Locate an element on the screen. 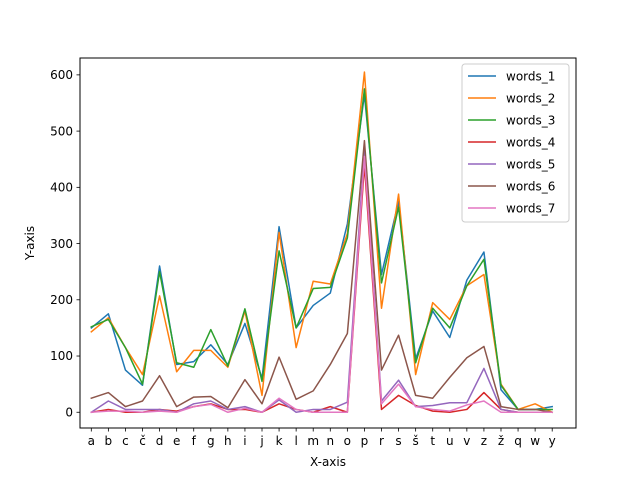 This screenshot has height=480, width=640. x-tick-label: p is located at coordinates (365, 441).